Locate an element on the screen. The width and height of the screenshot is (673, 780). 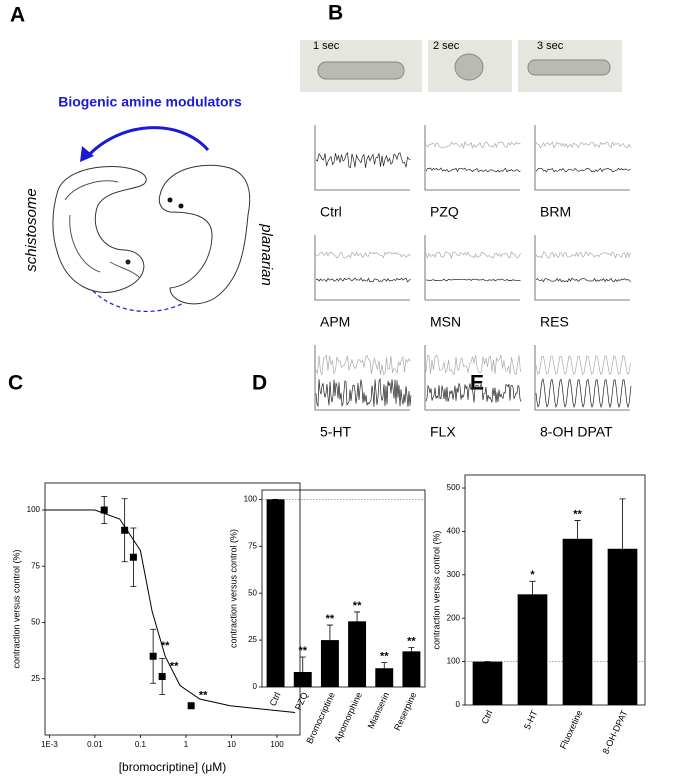
x-tick-label: 10 is located at coordinates (231, 744).